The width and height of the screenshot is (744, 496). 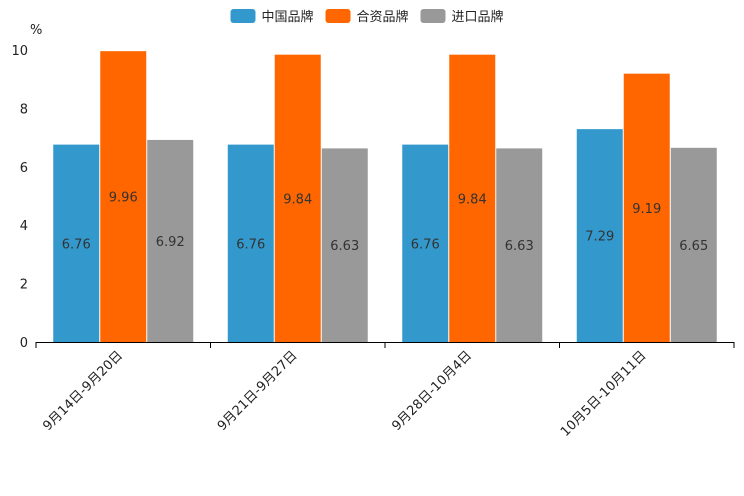 I want to click on y-tick-label: 6, so click(x=24, y=168).